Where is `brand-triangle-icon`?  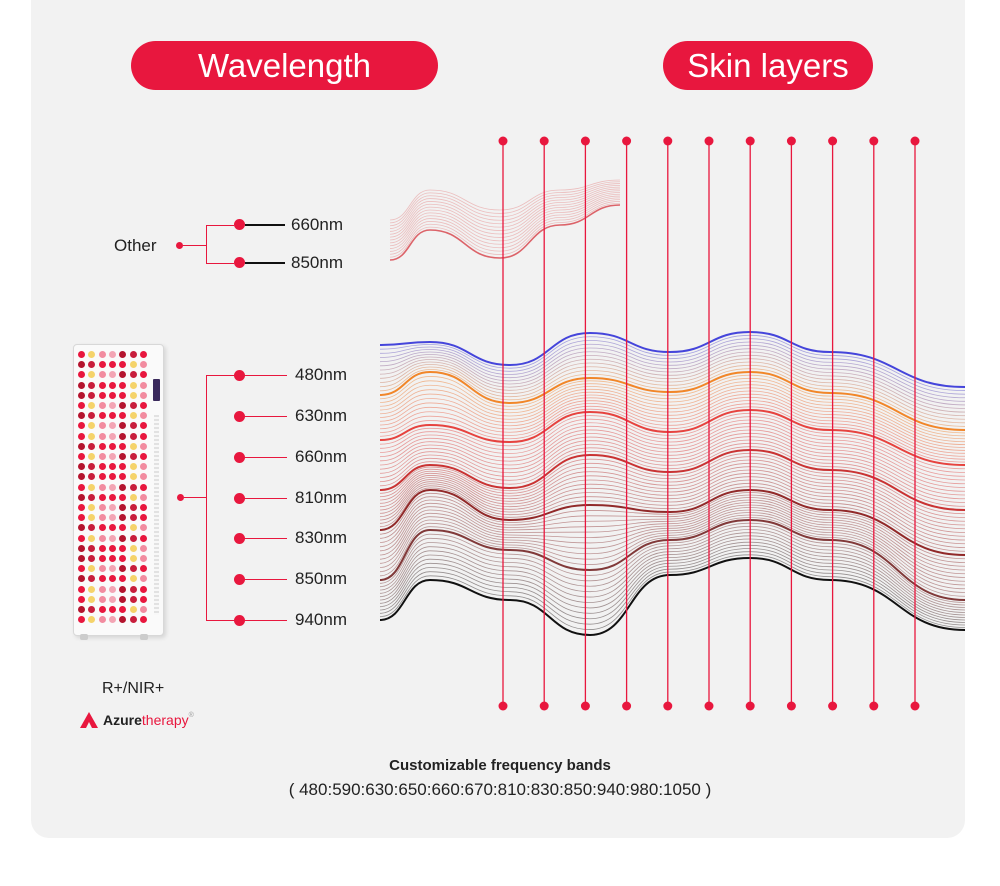 brand-triangle-icon is located at coordinates (89, 720).